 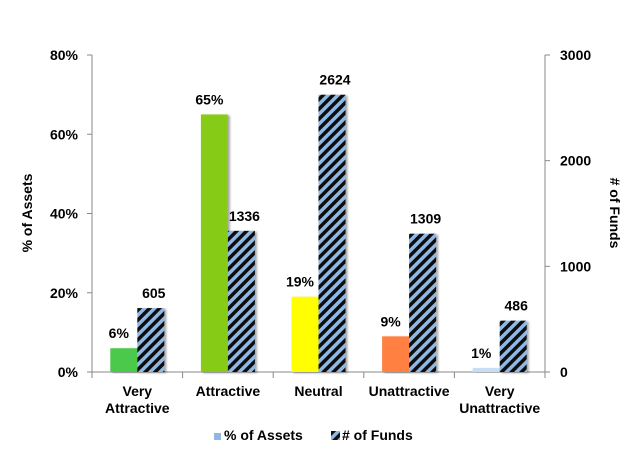 What do you see at coordinates (409, 391) in the screenshot?
I see `x-tick-label: Unattractive` at bounding box center [409, 391].